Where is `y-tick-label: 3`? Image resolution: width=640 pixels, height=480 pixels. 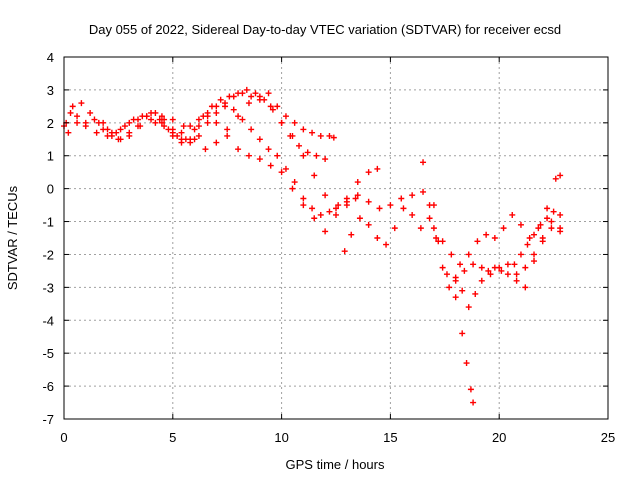
y-tick-label: 3 is located at coordinates (50, 90).